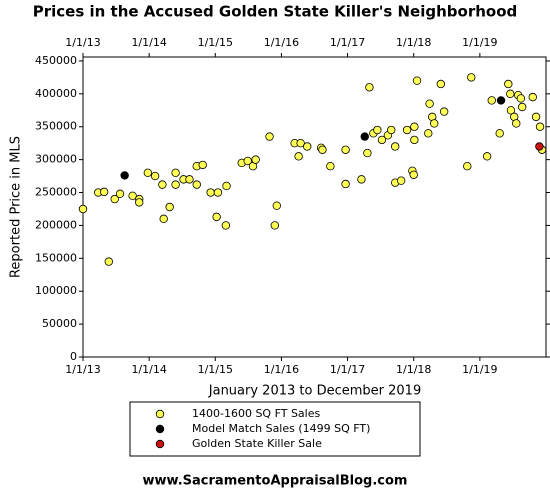  I want to click on y-tick-label: 250000, so click(56, 192).